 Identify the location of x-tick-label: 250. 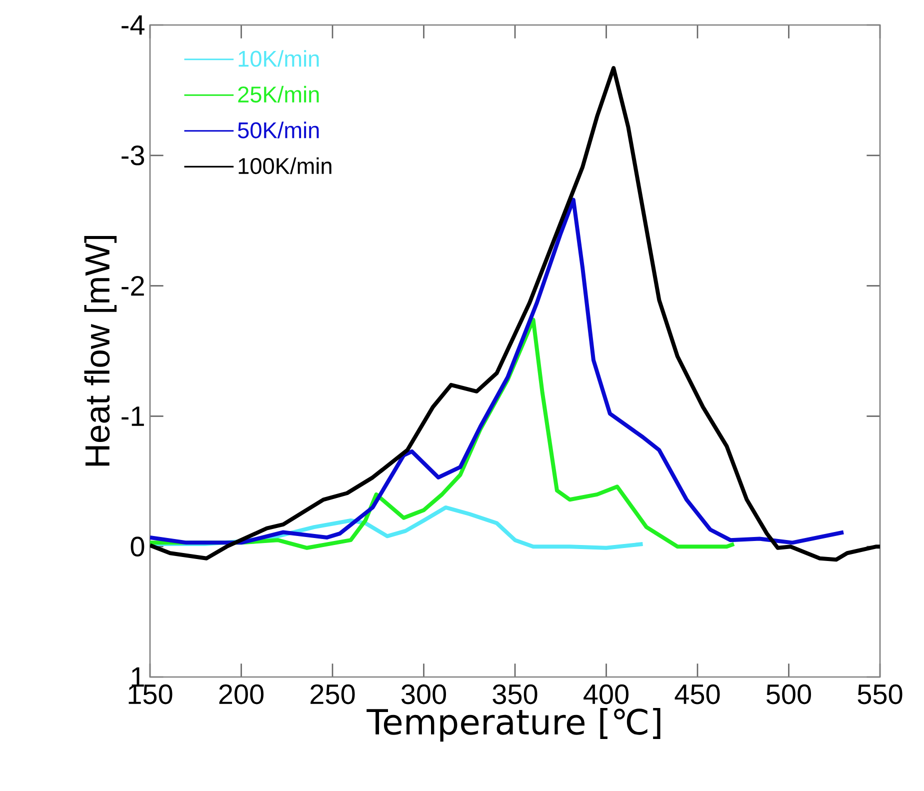
(332, 694).